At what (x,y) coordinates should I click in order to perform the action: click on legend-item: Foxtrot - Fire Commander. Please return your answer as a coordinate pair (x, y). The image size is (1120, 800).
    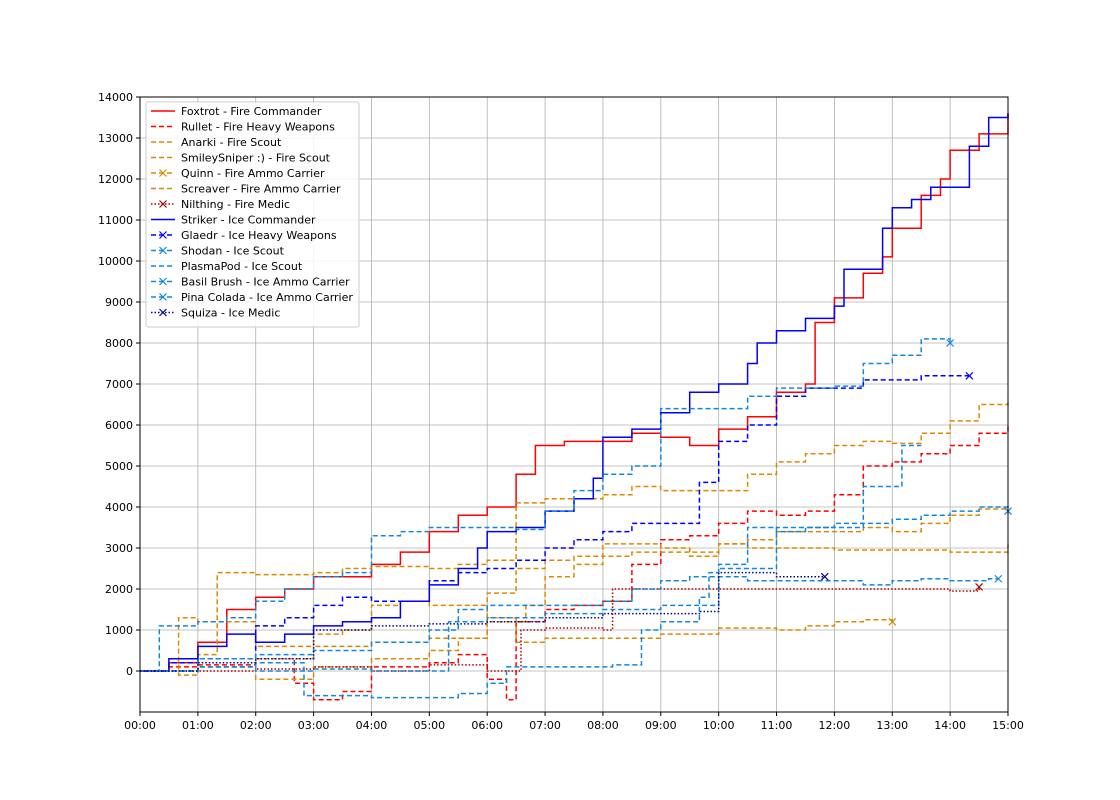
    Looking at the image, I should click on (236, 111).